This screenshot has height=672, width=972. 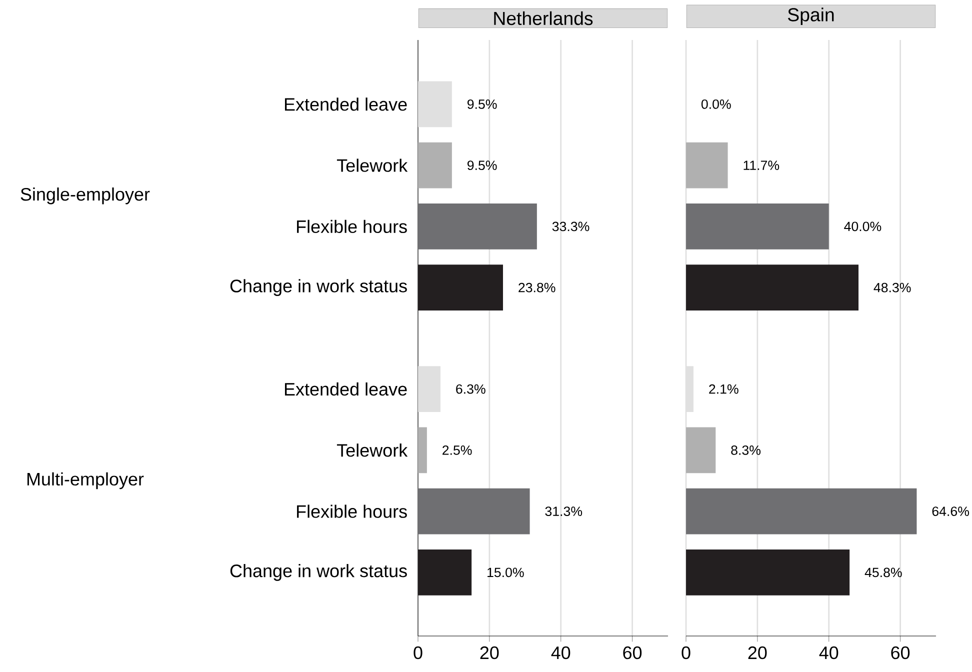 I want to click on data-label: 2.5%, so click(x=457, y=450).